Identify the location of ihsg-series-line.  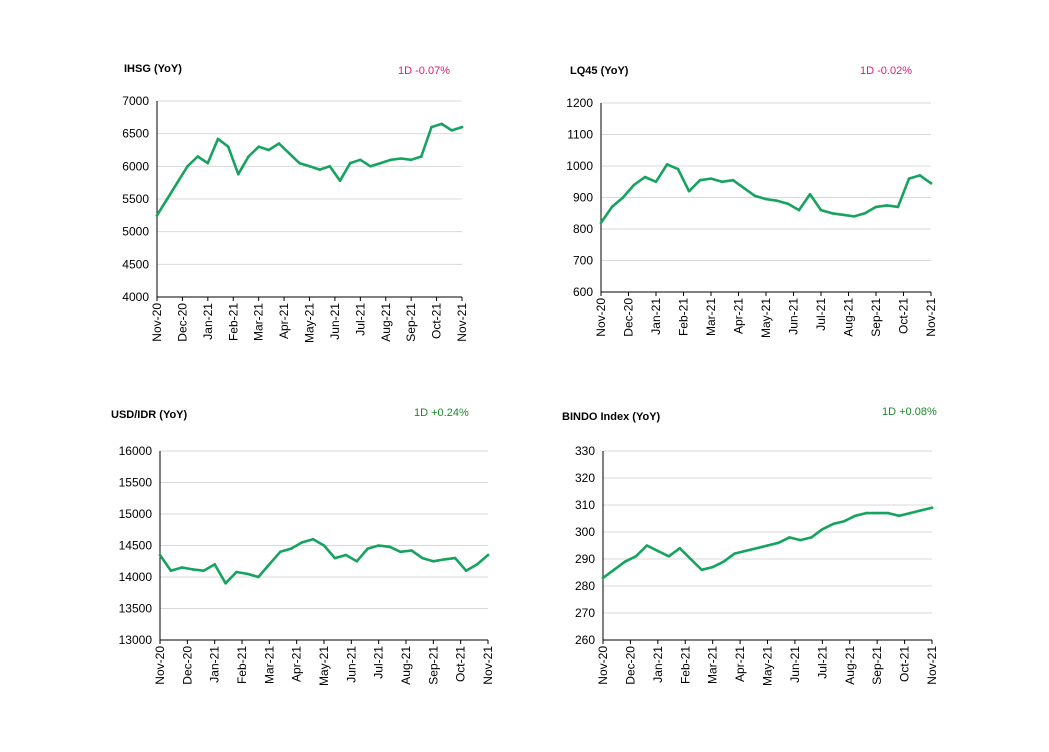
(309, 169).